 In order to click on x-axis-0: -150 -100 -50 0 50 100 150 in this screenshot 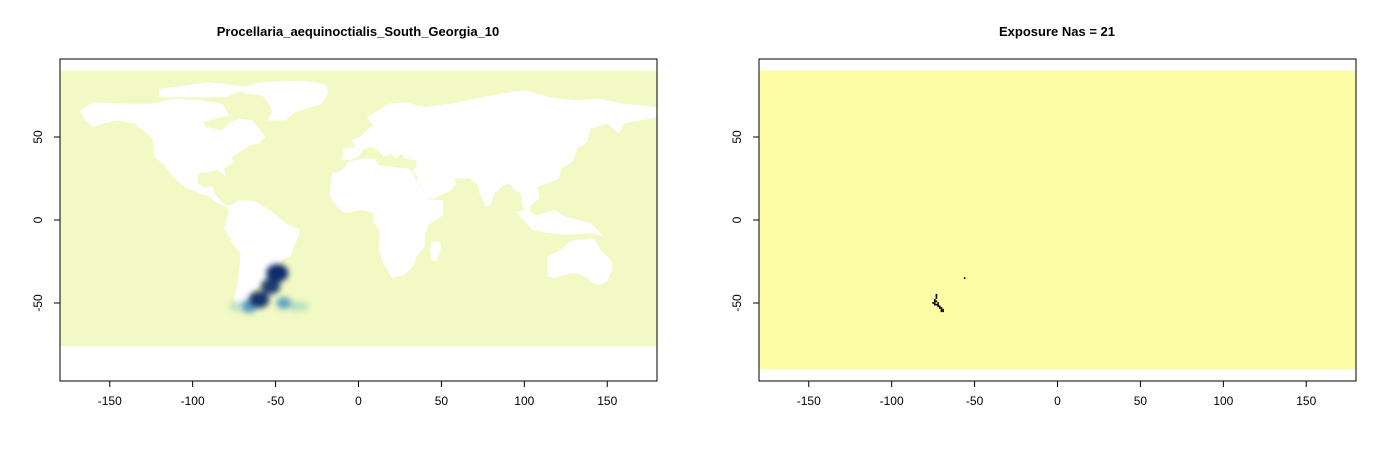, I will do `click(358, 394)`.